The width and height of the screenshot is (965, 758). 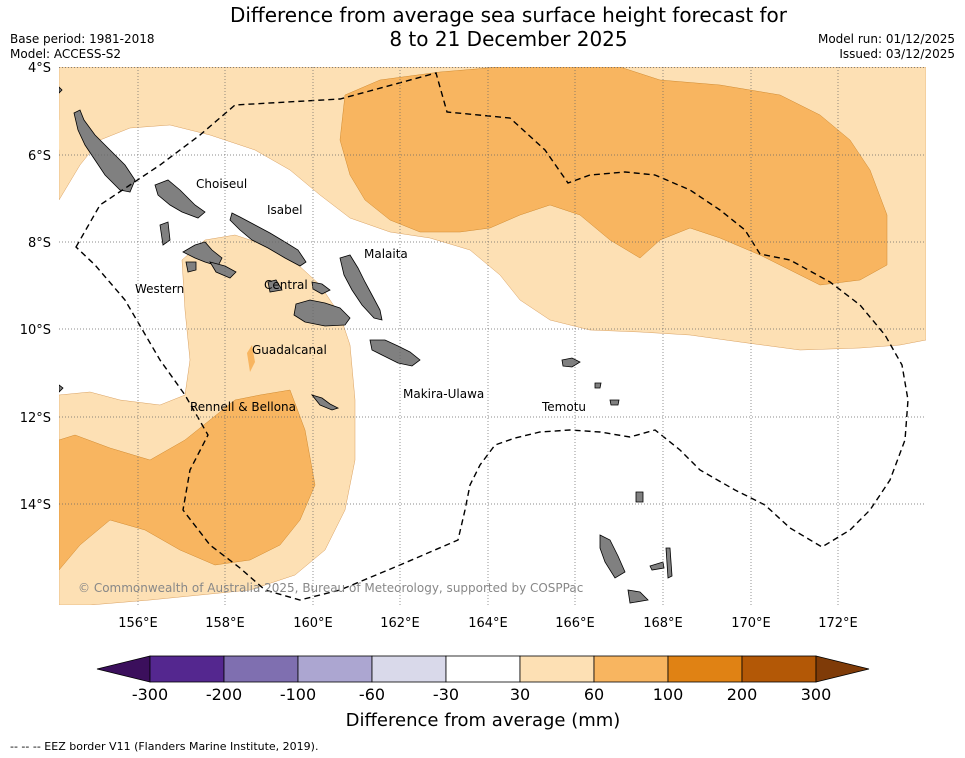 I want to click on colorbar-tick: -200, so click(x=224, y=694).